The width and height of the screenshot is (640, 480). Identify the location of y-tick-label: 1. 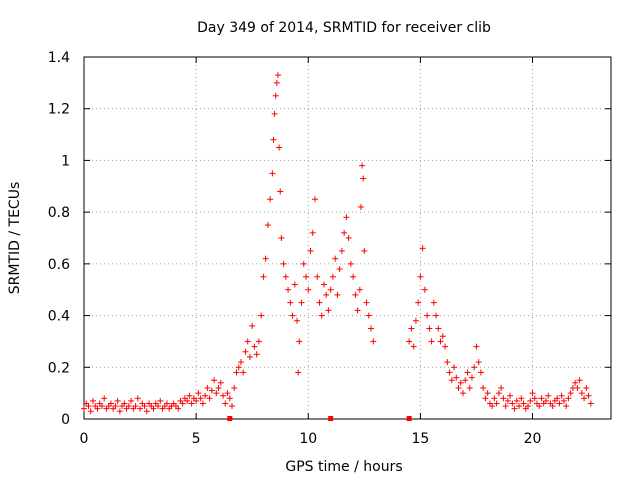
(65, 161).